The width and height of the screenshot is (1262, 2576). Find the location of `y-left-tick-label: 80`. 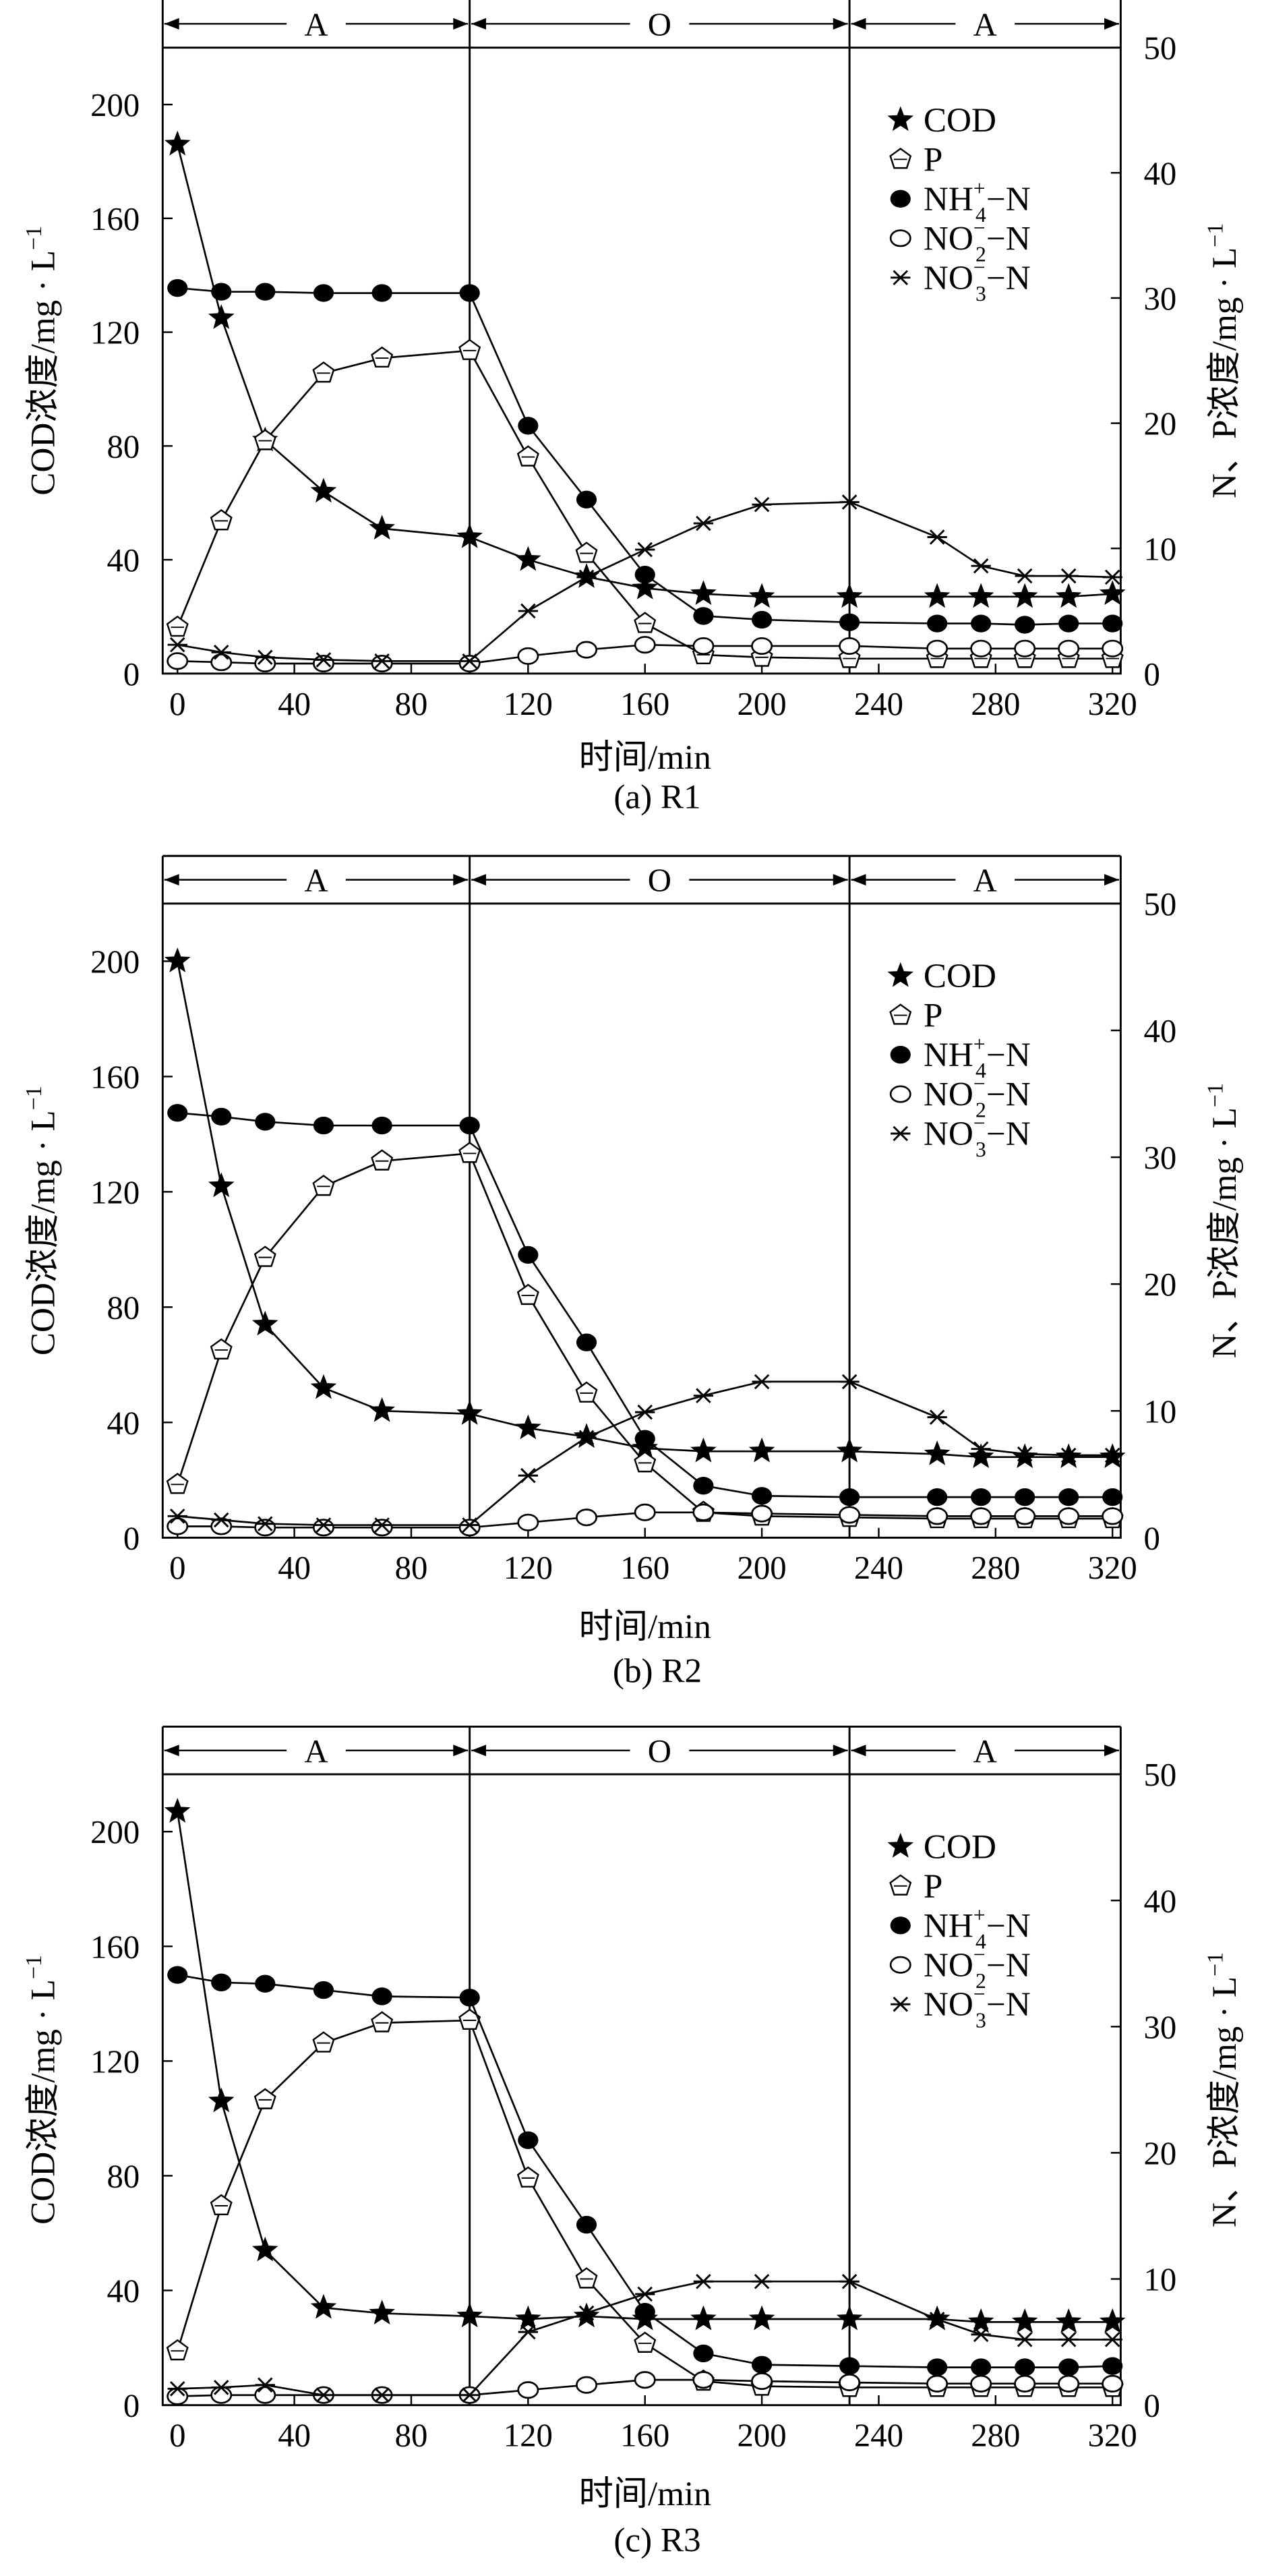

y-left-tick-label: 80 is located at coordinates (123, 2177).